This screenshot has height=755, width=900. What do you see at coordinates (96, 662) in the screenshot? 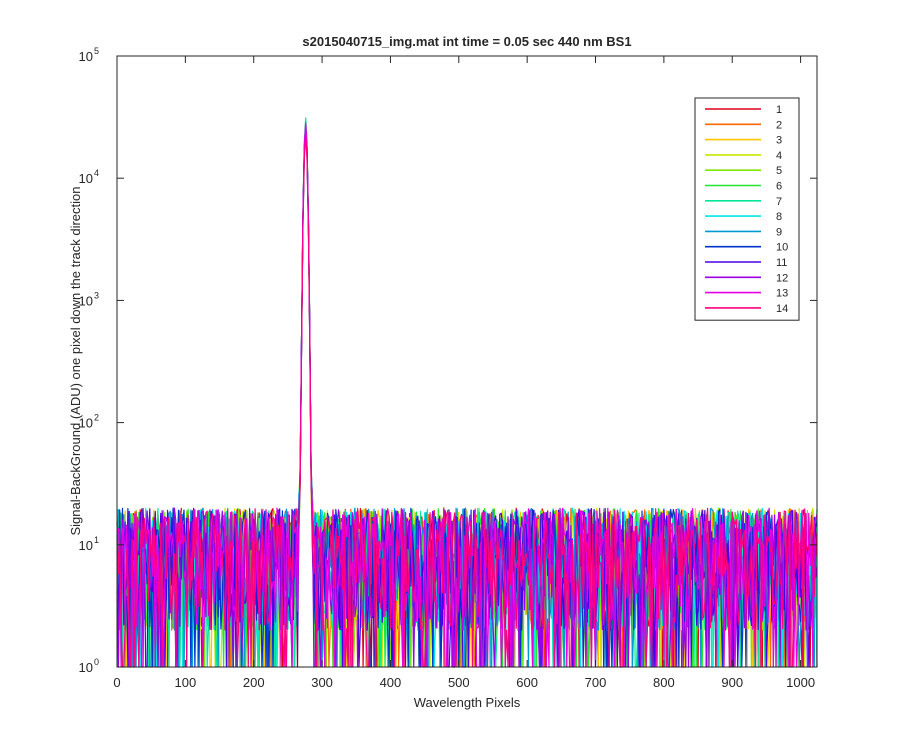
I see `y-tick-exponent: 0` at bounding box center [96, 662].